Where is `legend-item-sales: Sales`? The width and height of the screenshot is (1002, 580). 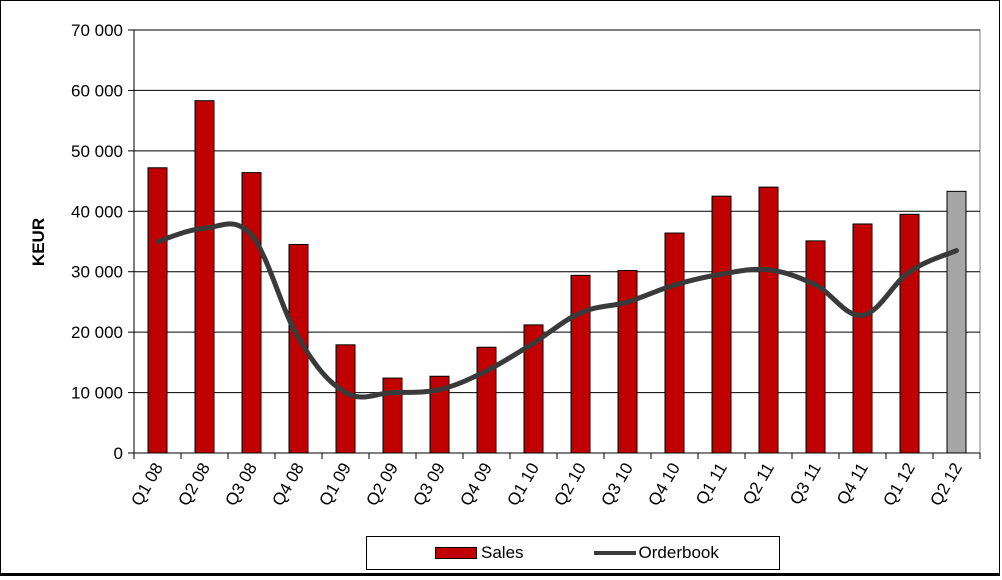
legend-item-sales: Sales is located at coordinates (479, 553).